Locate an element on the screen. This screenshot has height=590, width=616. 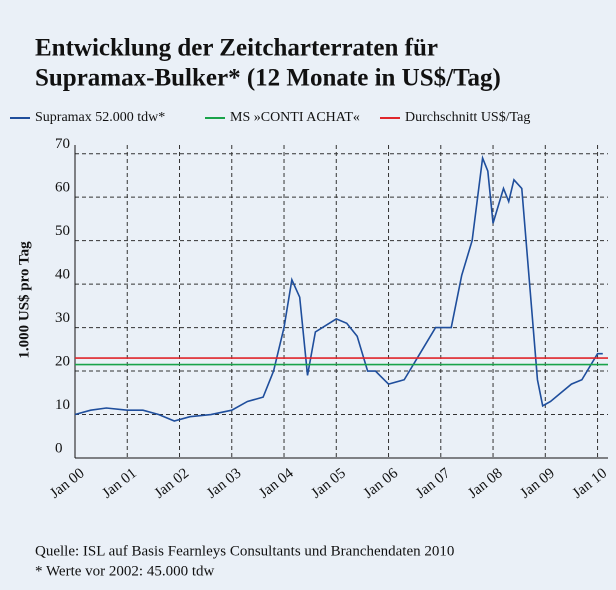
legend-label: Supramax 52.000 tdw* is located at coordinates (100, 117).